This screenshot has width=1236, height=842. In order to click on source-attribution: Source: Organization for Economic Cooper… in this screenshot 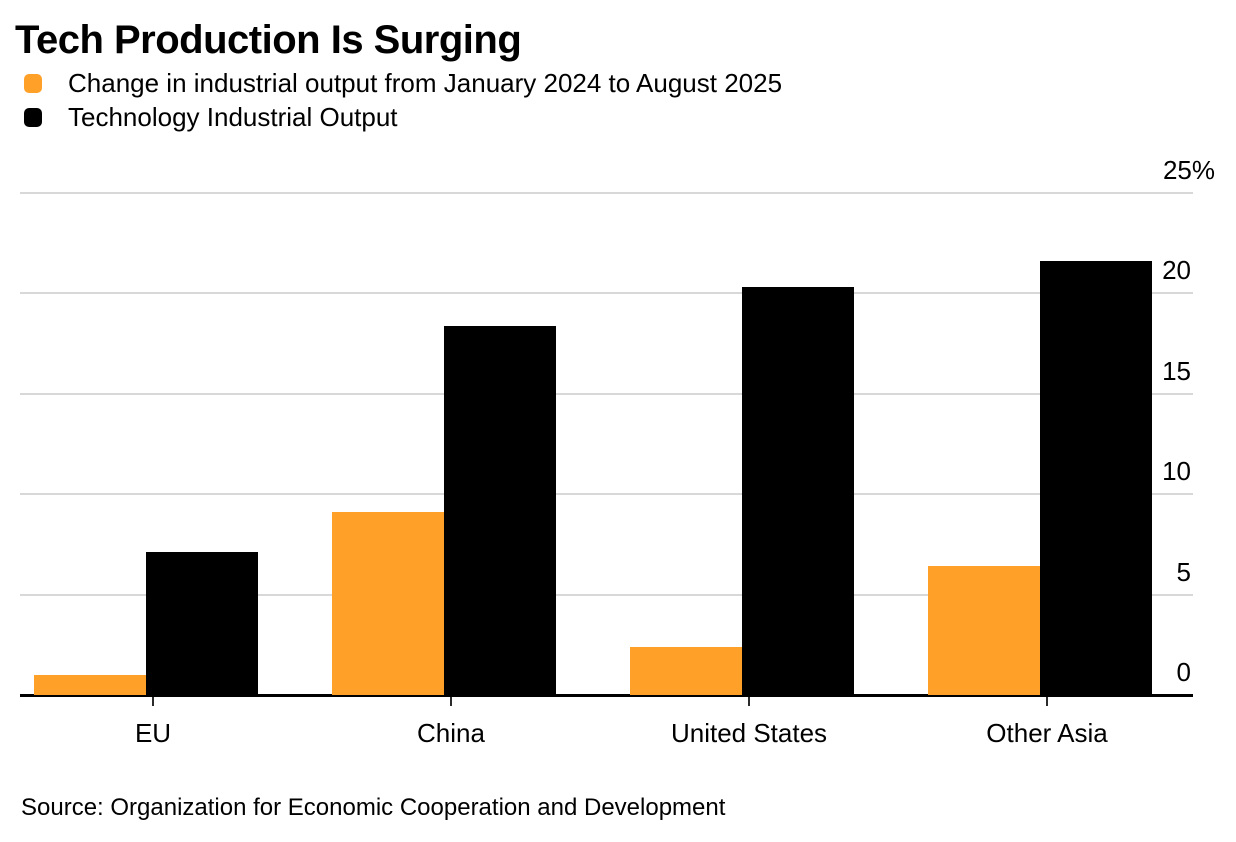, I will do `click(373, 807)`.